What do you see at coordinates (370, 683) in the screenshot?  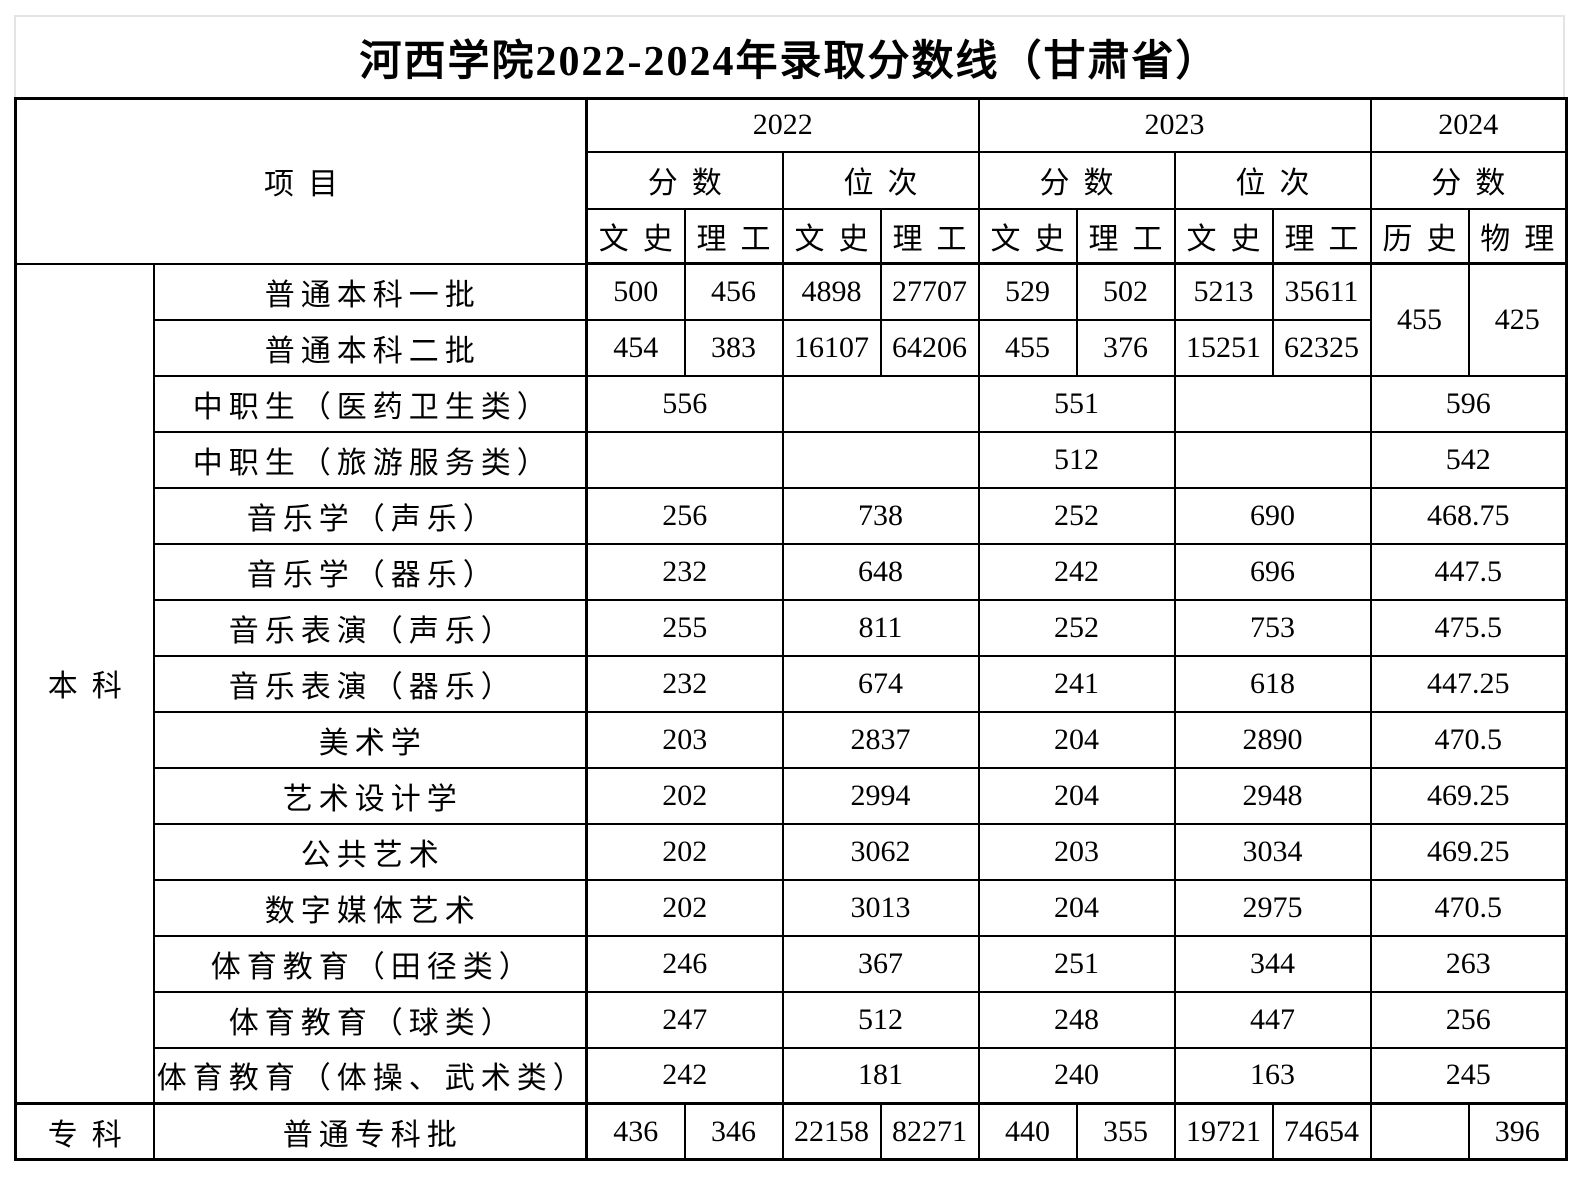 I see `row-label: 音乐表演（器乐）` at bounding box center [370, 683].